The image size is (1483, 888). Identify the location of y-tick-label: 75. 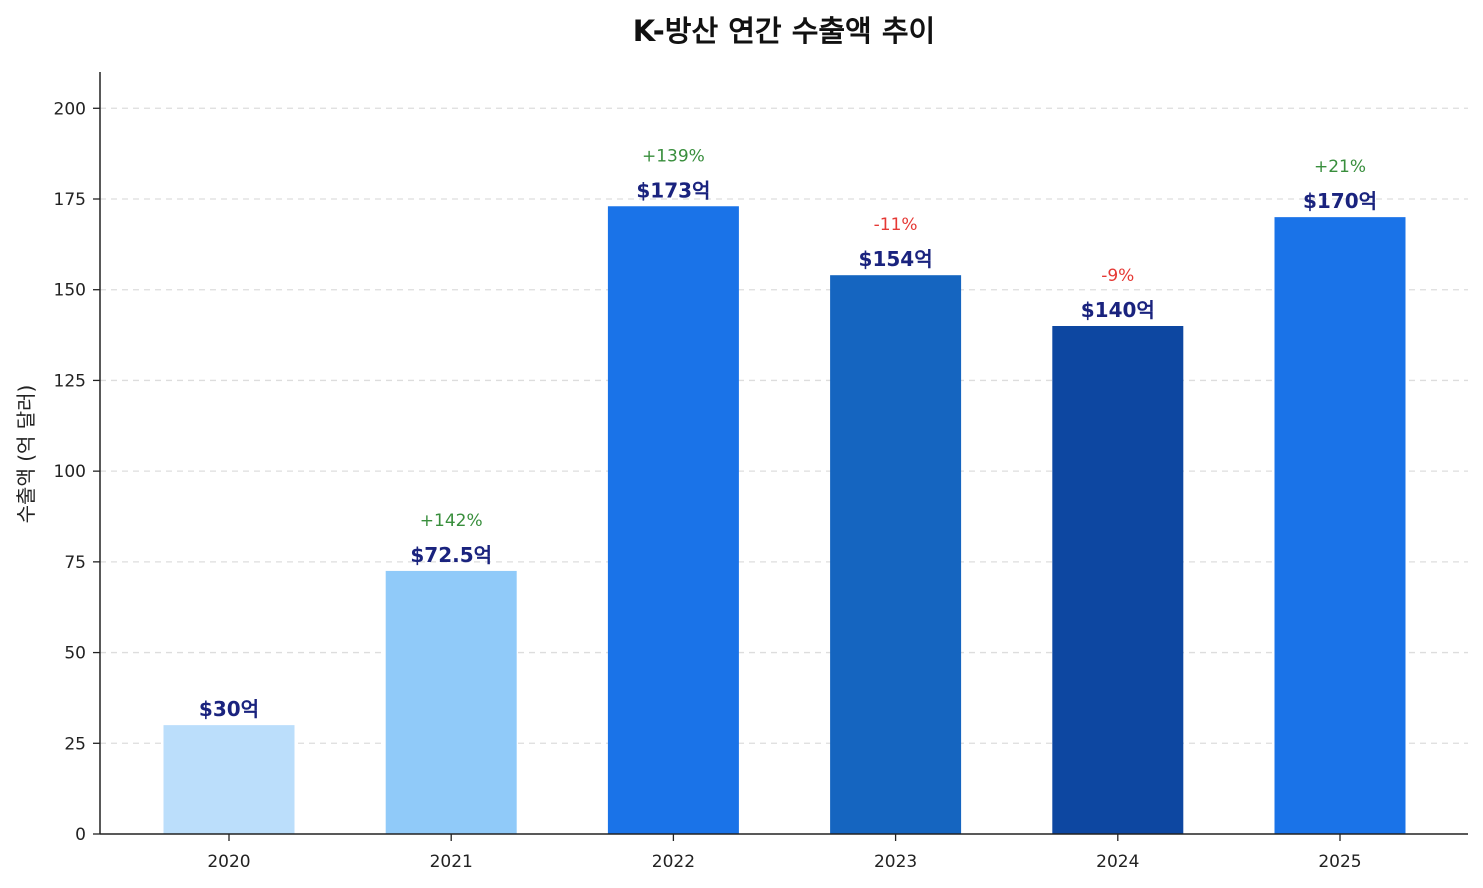
(75, 563).